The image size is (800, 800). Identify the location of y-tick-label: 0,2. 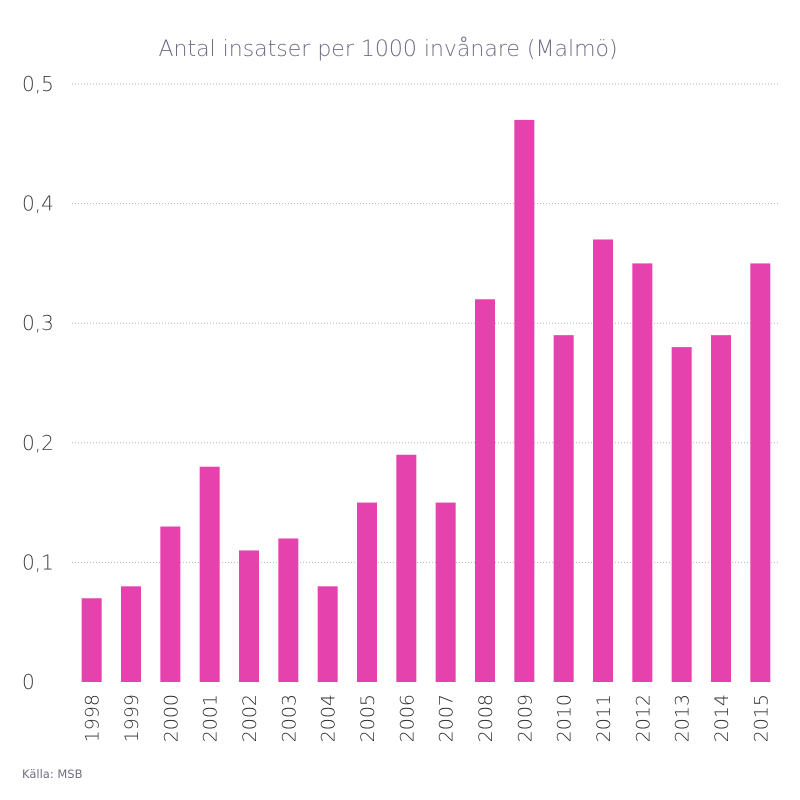
(38, 443).